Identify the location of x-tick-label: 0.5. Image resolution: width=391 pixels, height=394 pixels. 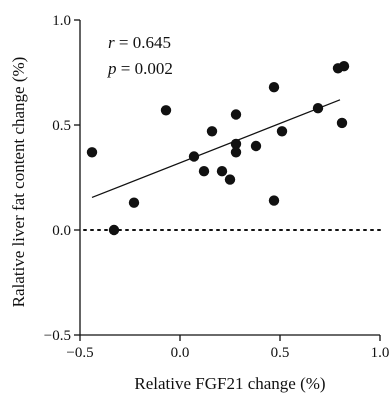
(280, 353).